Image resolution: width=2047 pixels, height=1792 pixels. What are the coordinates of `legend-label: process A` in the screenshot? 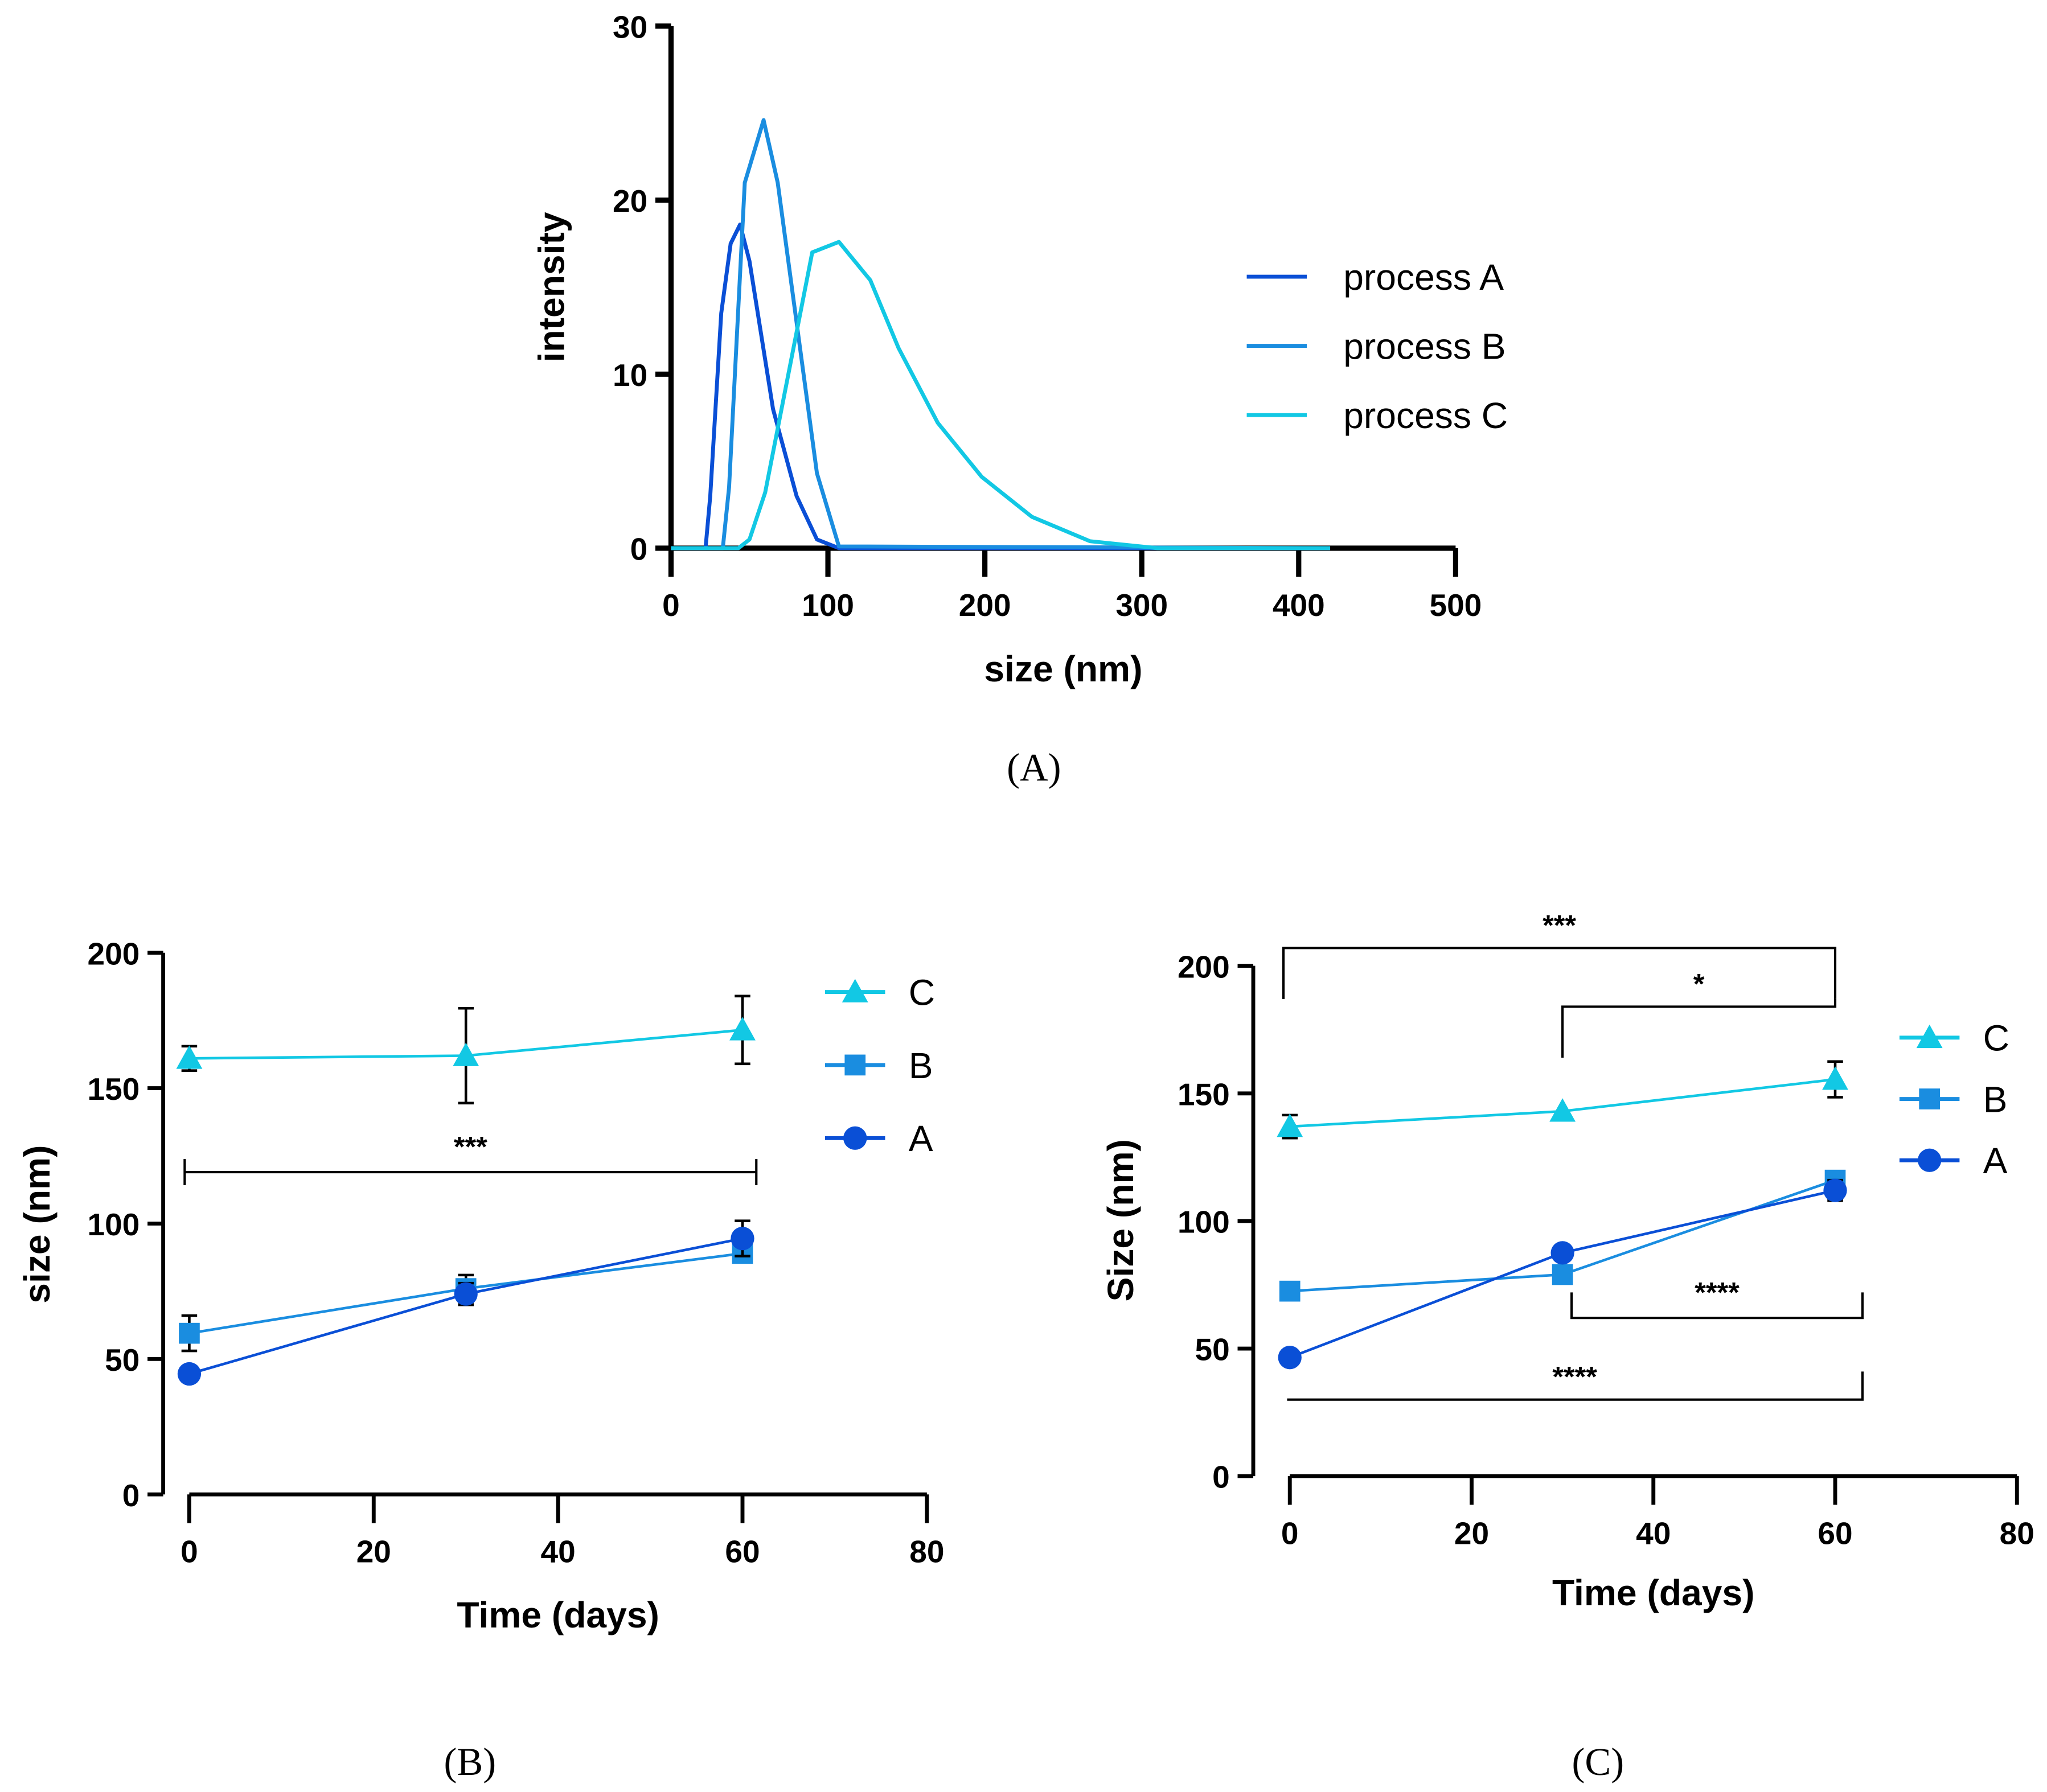 It's located at (1423, 277).